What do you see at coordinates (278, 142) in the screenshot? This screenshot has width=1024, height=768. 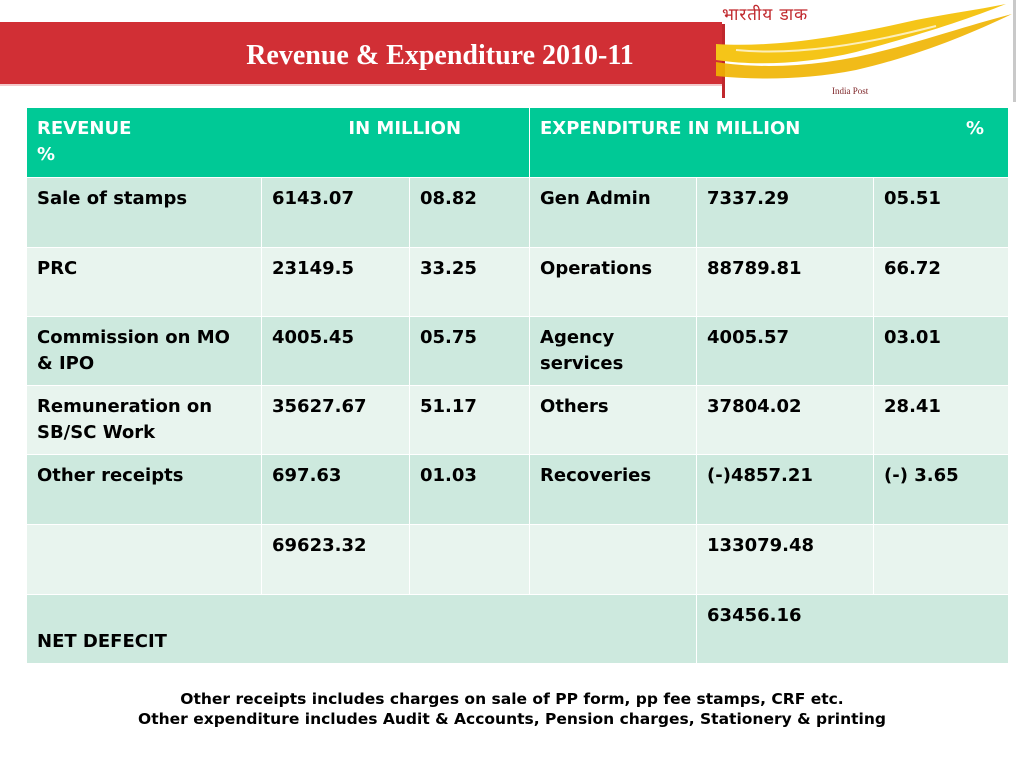 I see `revenue-header-cell: REVENUE IN MILLION %` at bounding box center [278, 142].